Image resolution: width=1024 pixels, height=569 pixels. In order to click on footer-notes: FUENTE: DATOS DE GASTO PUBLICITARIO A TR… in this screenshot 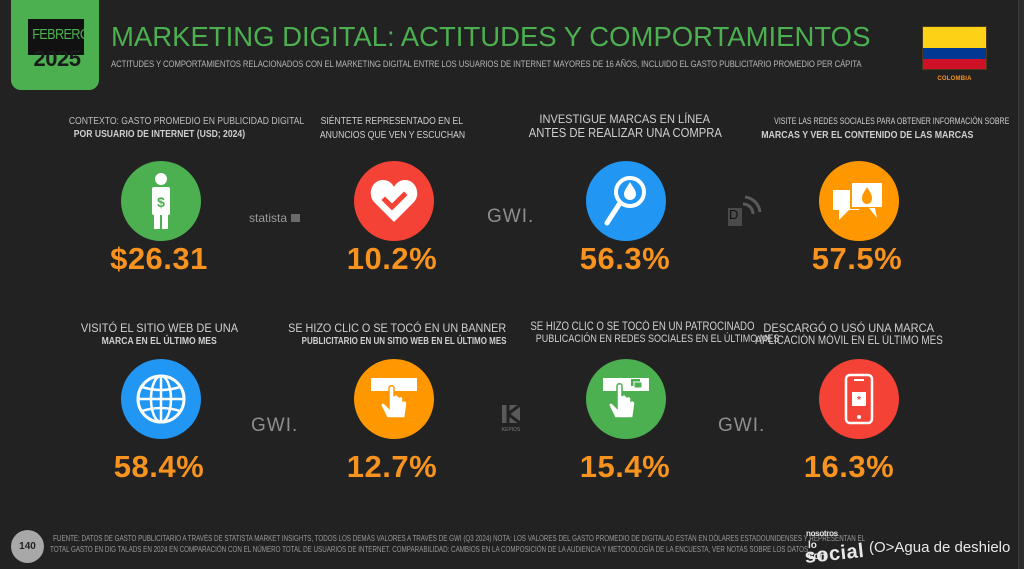, I will do `click(457, 544)`.